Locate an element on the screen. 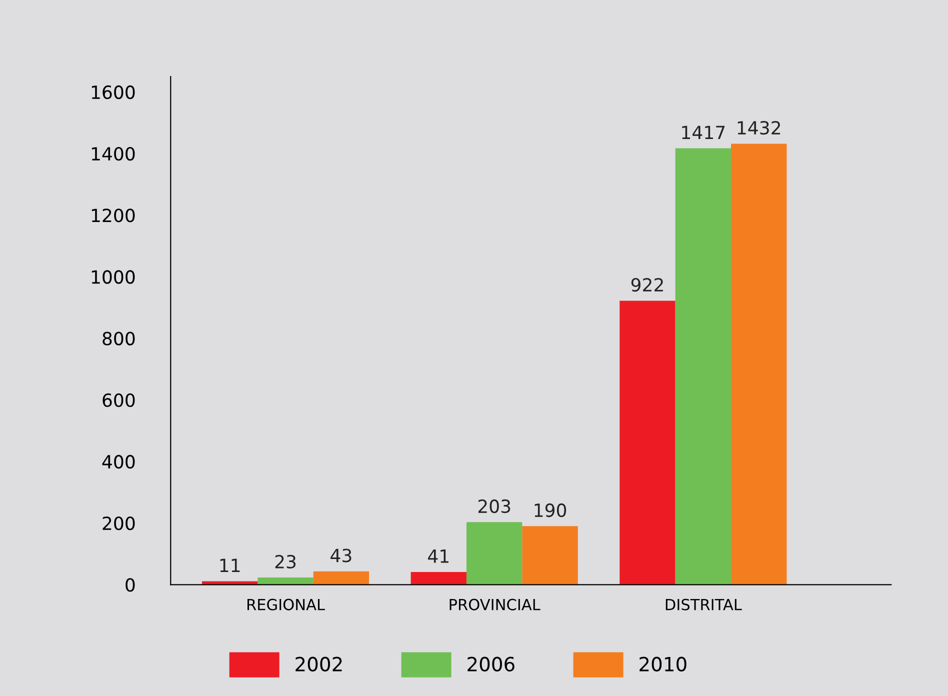 This screenshot has width=948, height=696. y-tick-label: 800 is located at coordinates (118, 339).